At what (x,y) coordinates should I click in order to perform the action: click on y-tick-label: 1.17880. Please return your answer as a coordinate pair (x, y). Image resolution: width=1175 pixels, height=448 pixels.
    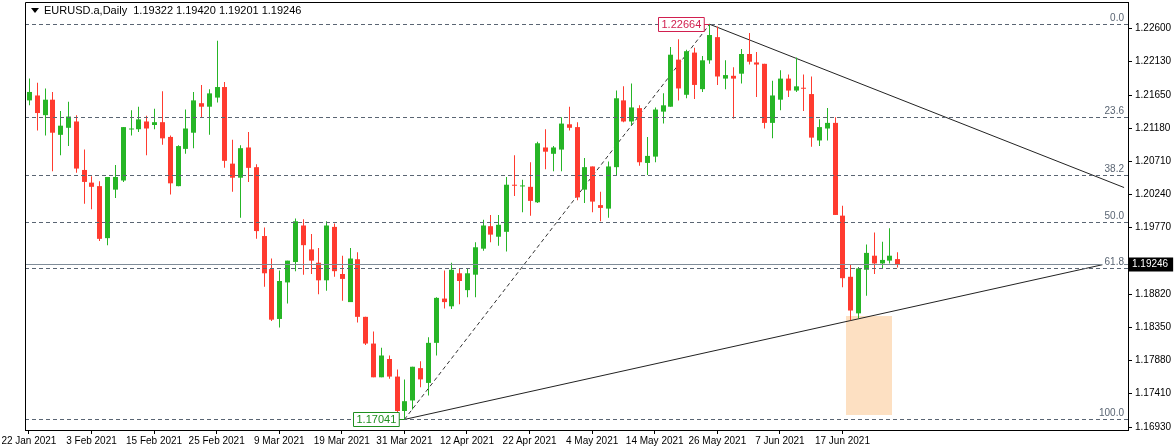
    Looking at the image, I should click on (1153, 360).